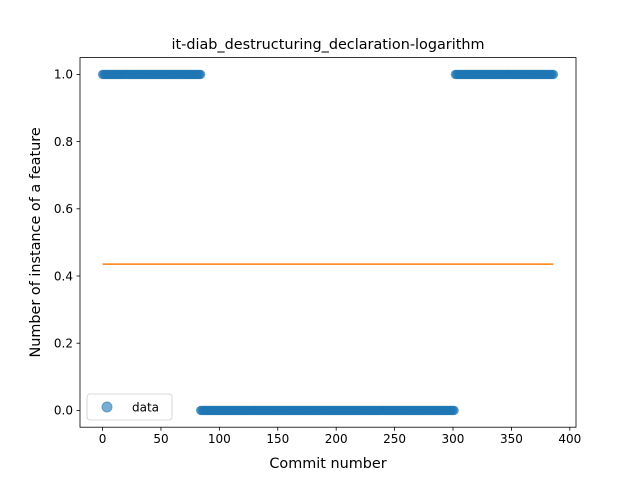 The height and width of the screenshot is (484, 640). What do you see at coordinates (103, 439) in the screenshot?
I see `x-tick-label: 0` at bounding box center [103, 439].